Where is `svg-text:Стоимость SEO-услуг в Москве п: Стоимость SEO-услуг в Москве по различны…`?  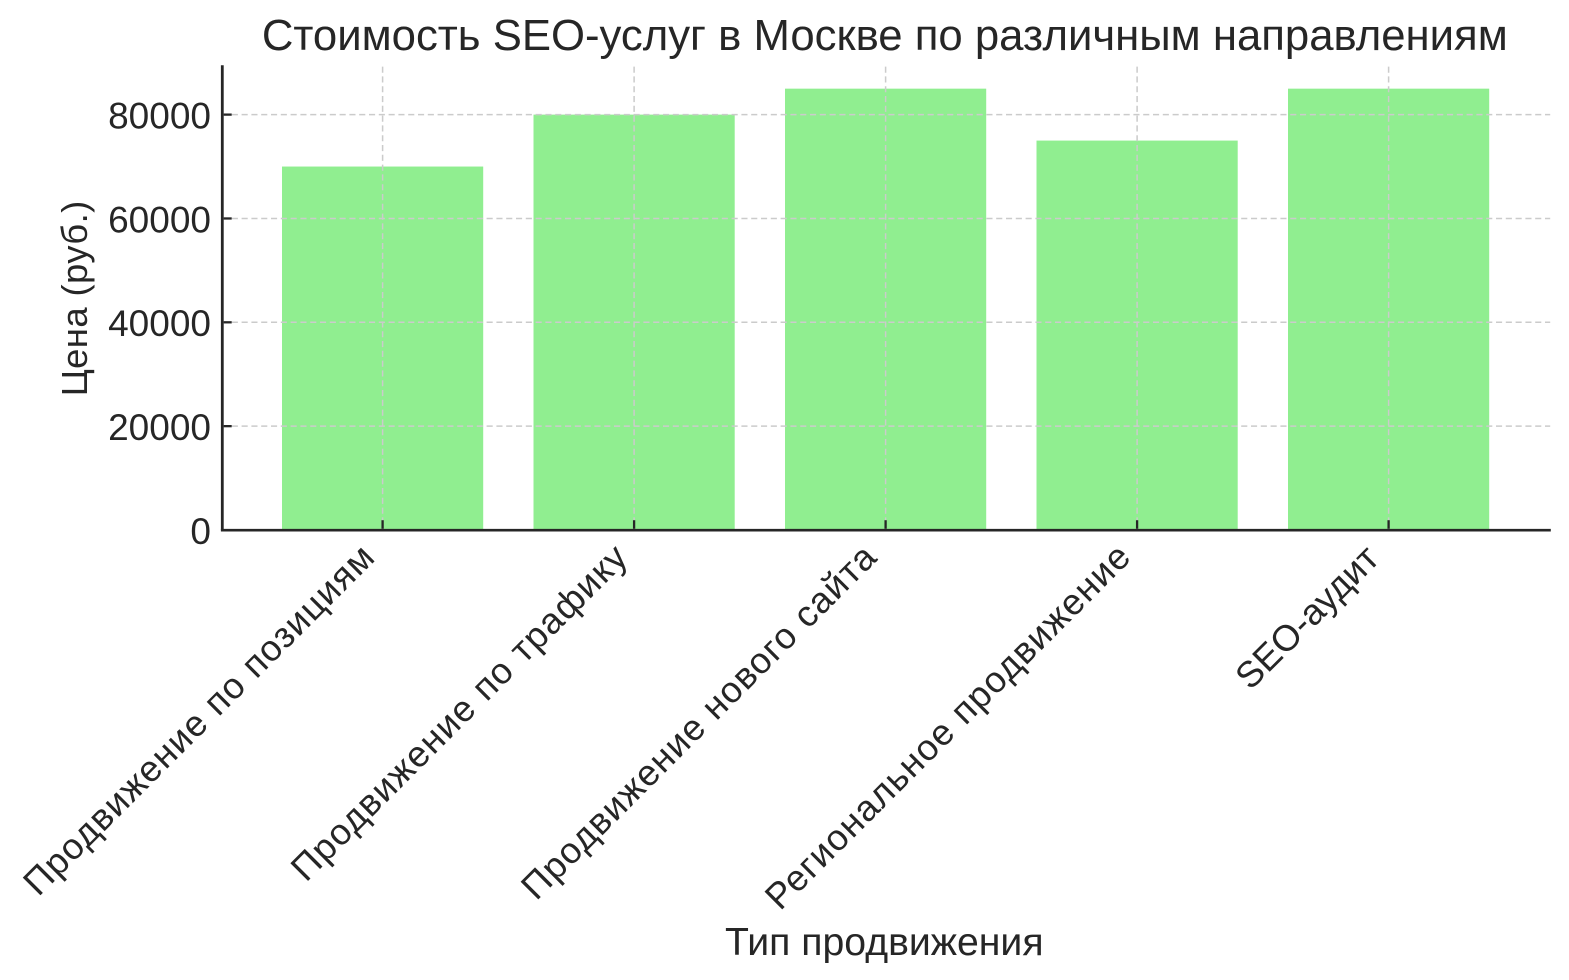
svg-text:Стоимость SEO-услуг в Москве п: Стоимость SEO-услуг в Москве по различны… is located at coordinates (885, 35).